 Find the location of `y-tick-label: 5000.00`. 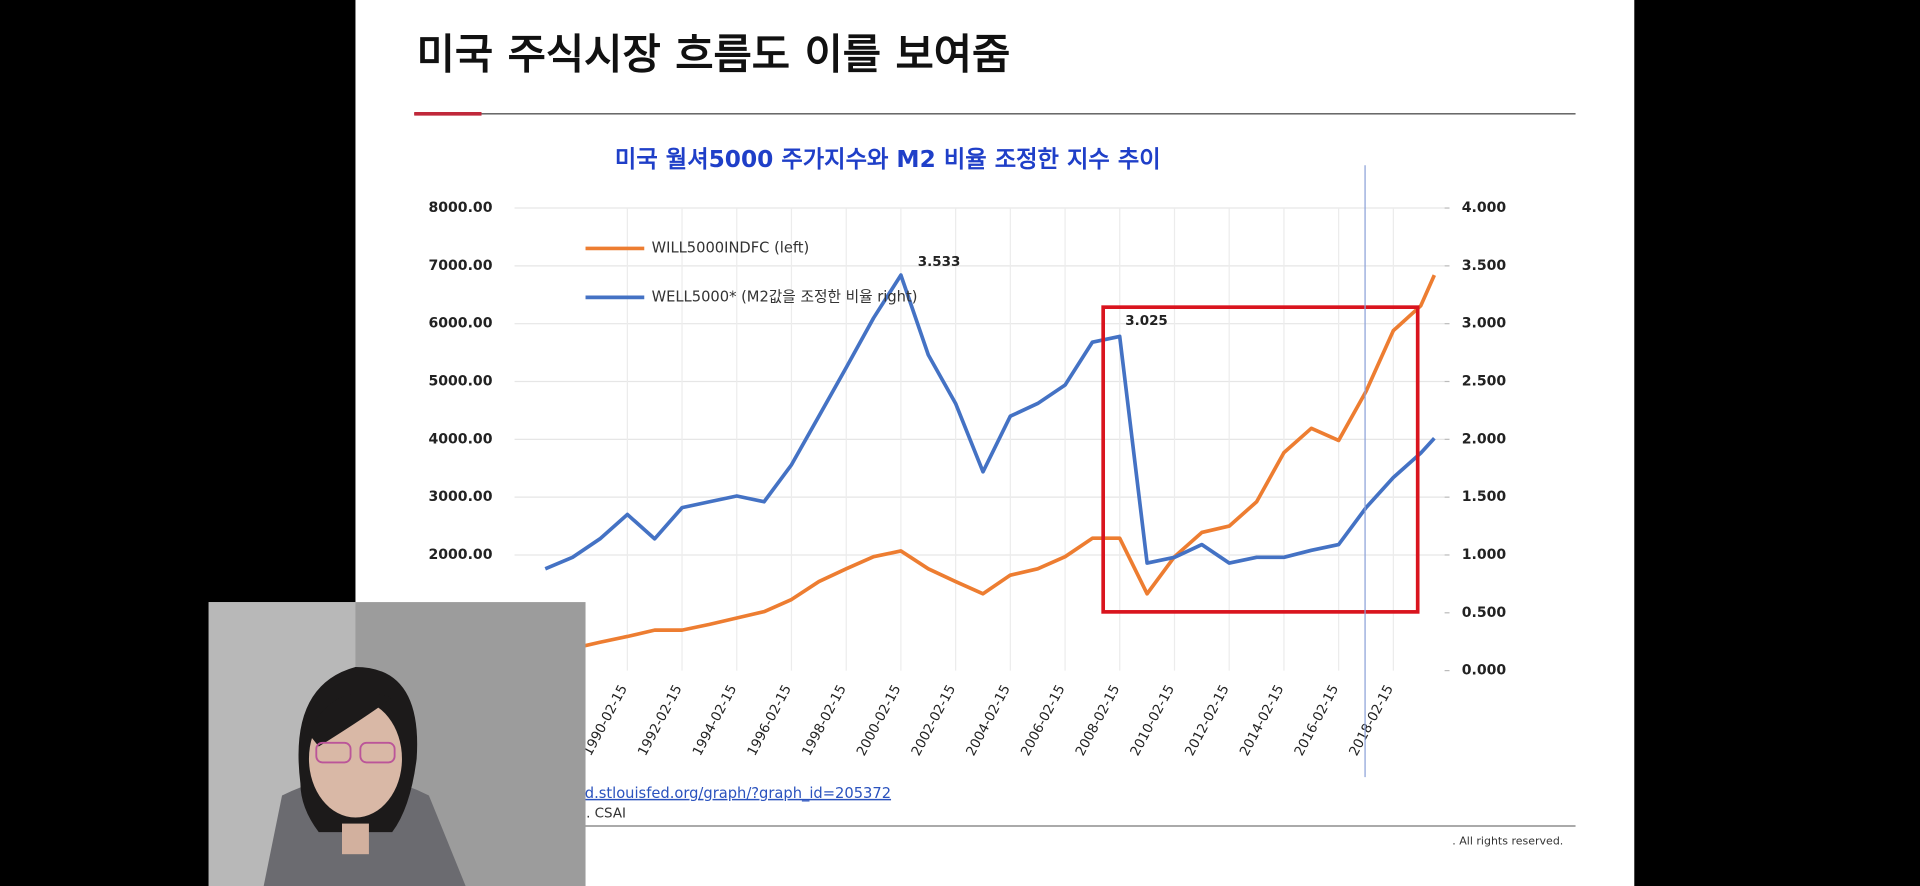

y-tick-label: 5000.00 is located at coordinates (460, 382).